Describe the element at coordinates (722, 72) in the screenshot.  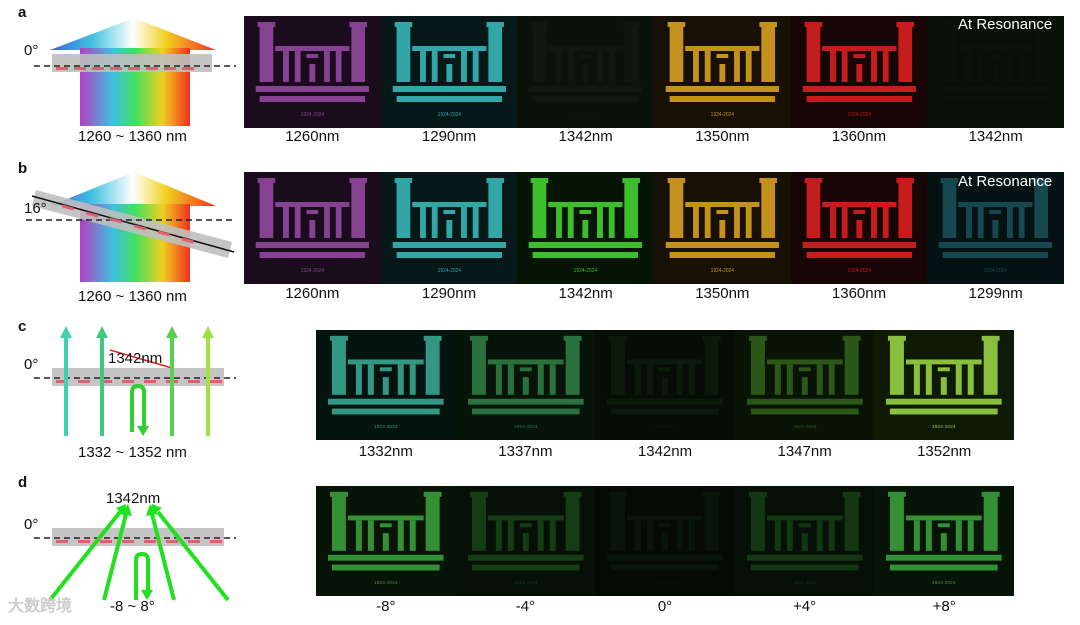
I see `image-panel-a-4: 1924-2024` at that location.